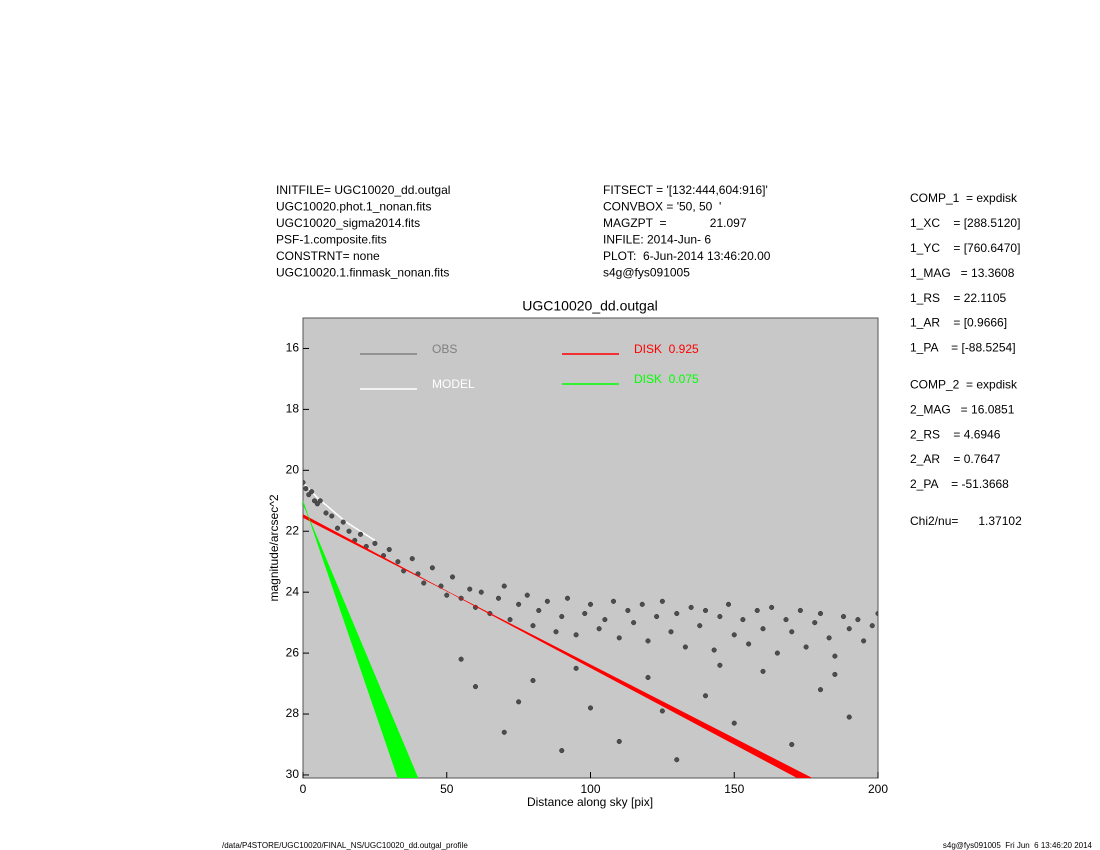 This screenshot has width=1100, height=850. I want to click on parameter-line: COMP_2 = expdisk, so click(964, 384).